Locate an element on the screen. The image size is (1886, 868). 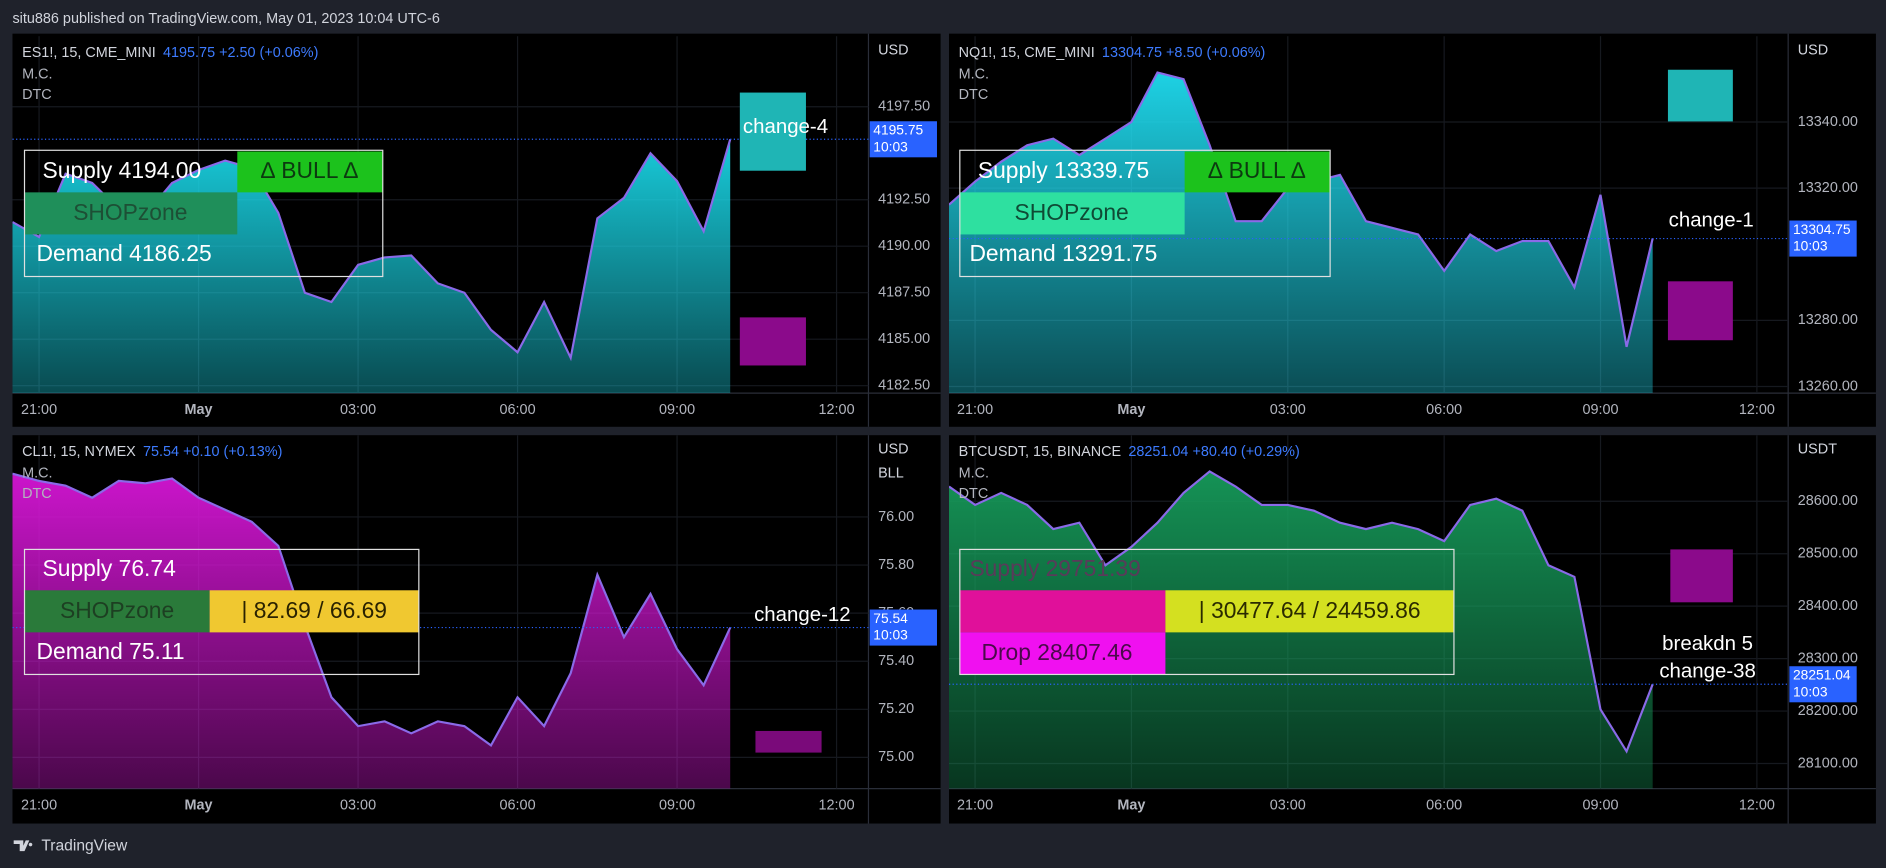
y-tick-label: 28500.00 is located at coordinates (1828, 554).